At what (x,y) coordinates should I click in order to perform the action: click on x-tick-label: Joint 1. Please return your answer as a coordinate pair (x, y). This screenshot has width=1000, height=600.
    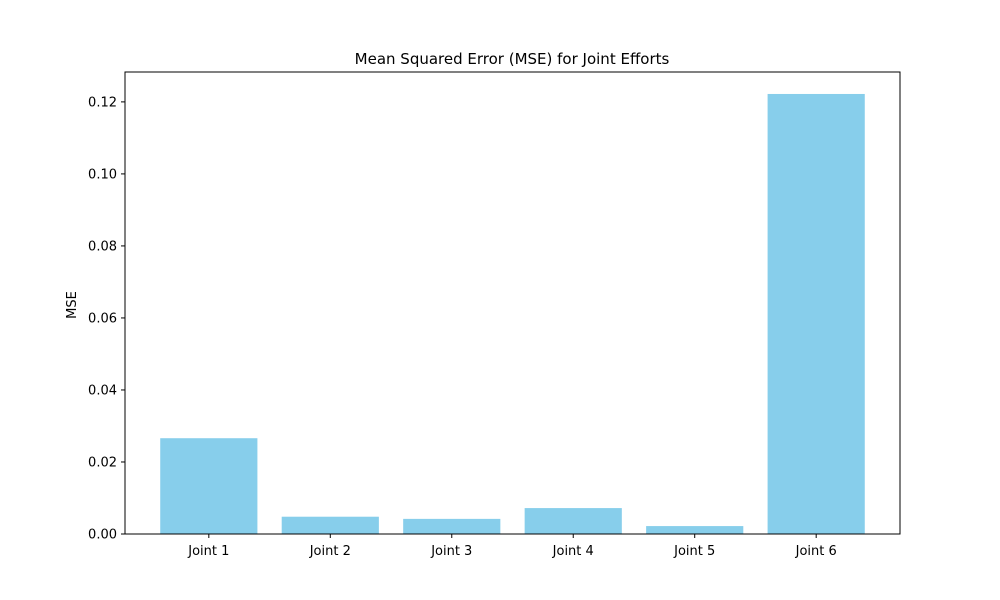
    Looking at the image, I should click on (208, 551).